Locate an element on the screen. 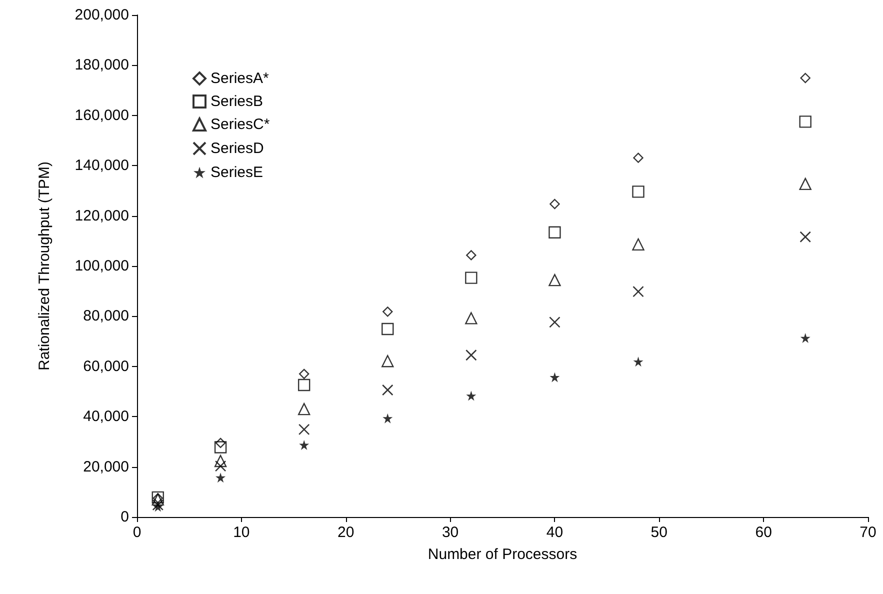 The height and width of the screenshot is (594, 883). y-axis-title: Rationalized Throughput (TPM) is located at coordinates (44, 266).